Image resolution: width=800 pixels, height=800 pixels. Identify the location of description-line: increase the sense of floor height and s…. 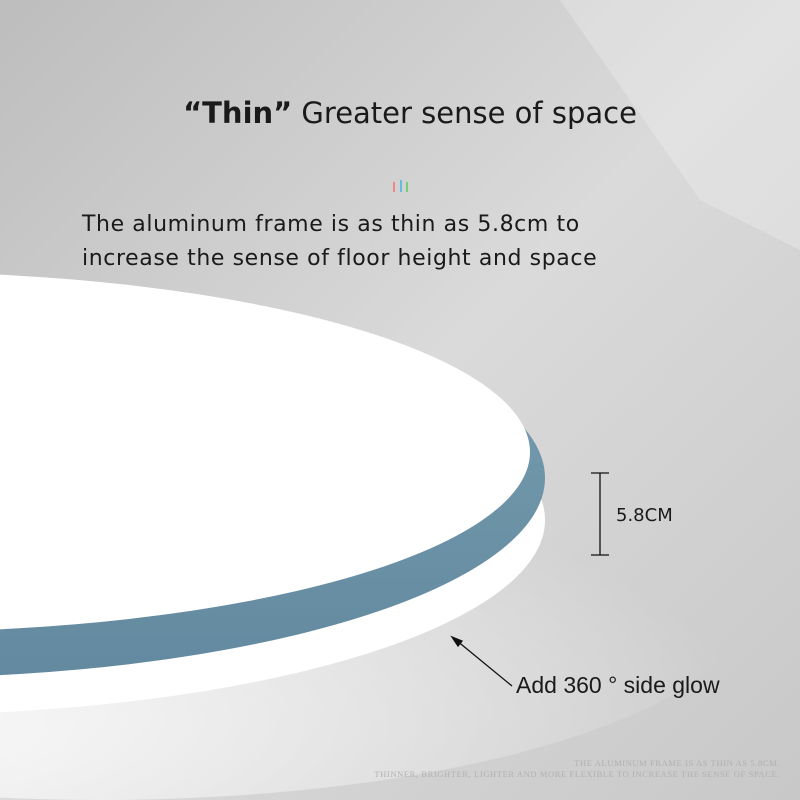
(340, 258).